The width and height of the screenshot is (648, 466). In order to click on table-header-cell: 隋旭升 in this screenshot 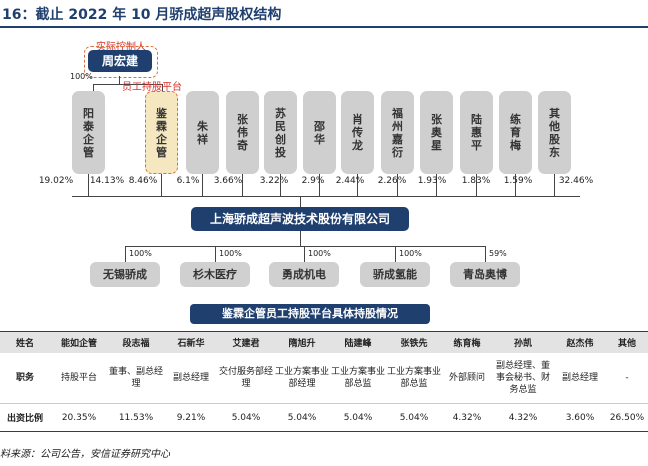, I will do `click(302, 342)`.